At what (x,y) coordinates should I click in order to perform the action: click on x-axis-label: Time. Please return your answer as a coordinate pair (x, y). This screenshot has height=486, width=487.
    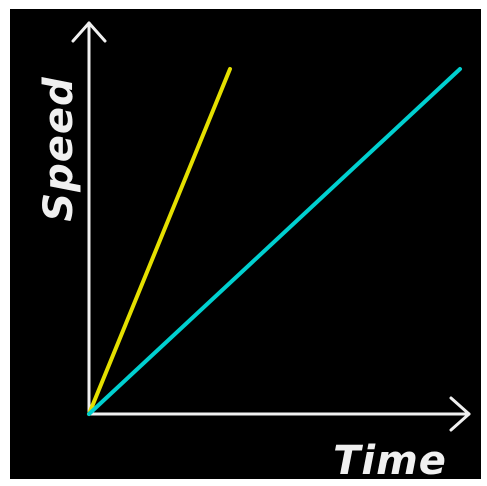
    Looking at the image, I should click on (390, 458).